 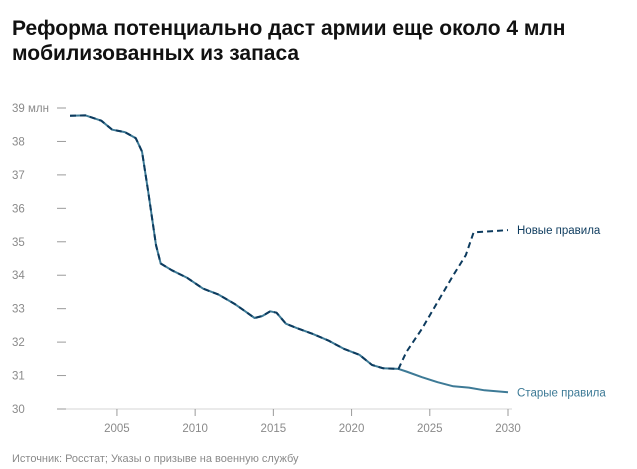 What do you see at coordinates (18, 142) in the screenshot?
I see `y-tick-label: 38` at bounding box center [18, 142].